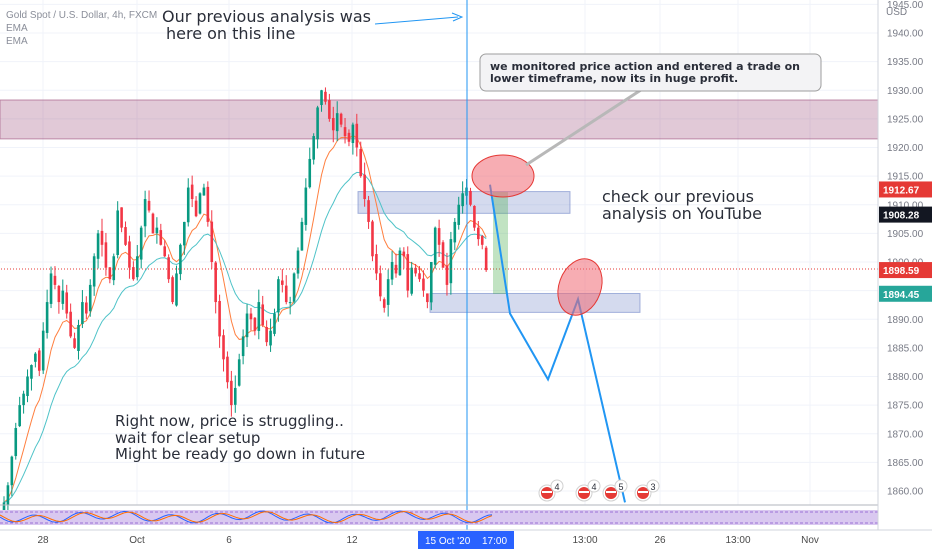 This screenshot has width=932, height=550. I want to click on y-tick-label: 1885.00, so click(905, 348).